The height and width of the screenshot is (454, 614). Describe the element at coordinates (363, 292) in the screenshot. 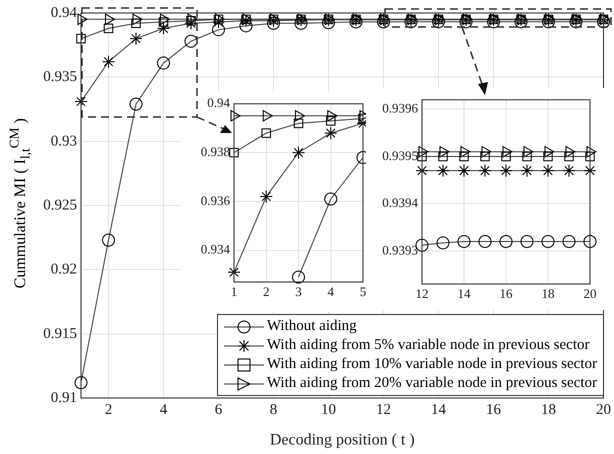

I see `x-tick-label: 5` at that location.